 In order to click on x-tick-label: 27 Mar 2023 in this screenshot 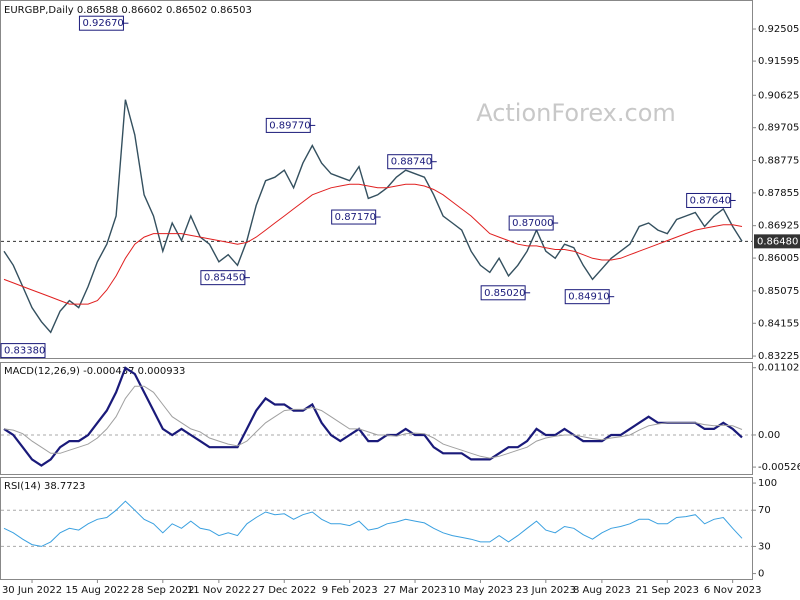, I will do `click(414, 590)`.